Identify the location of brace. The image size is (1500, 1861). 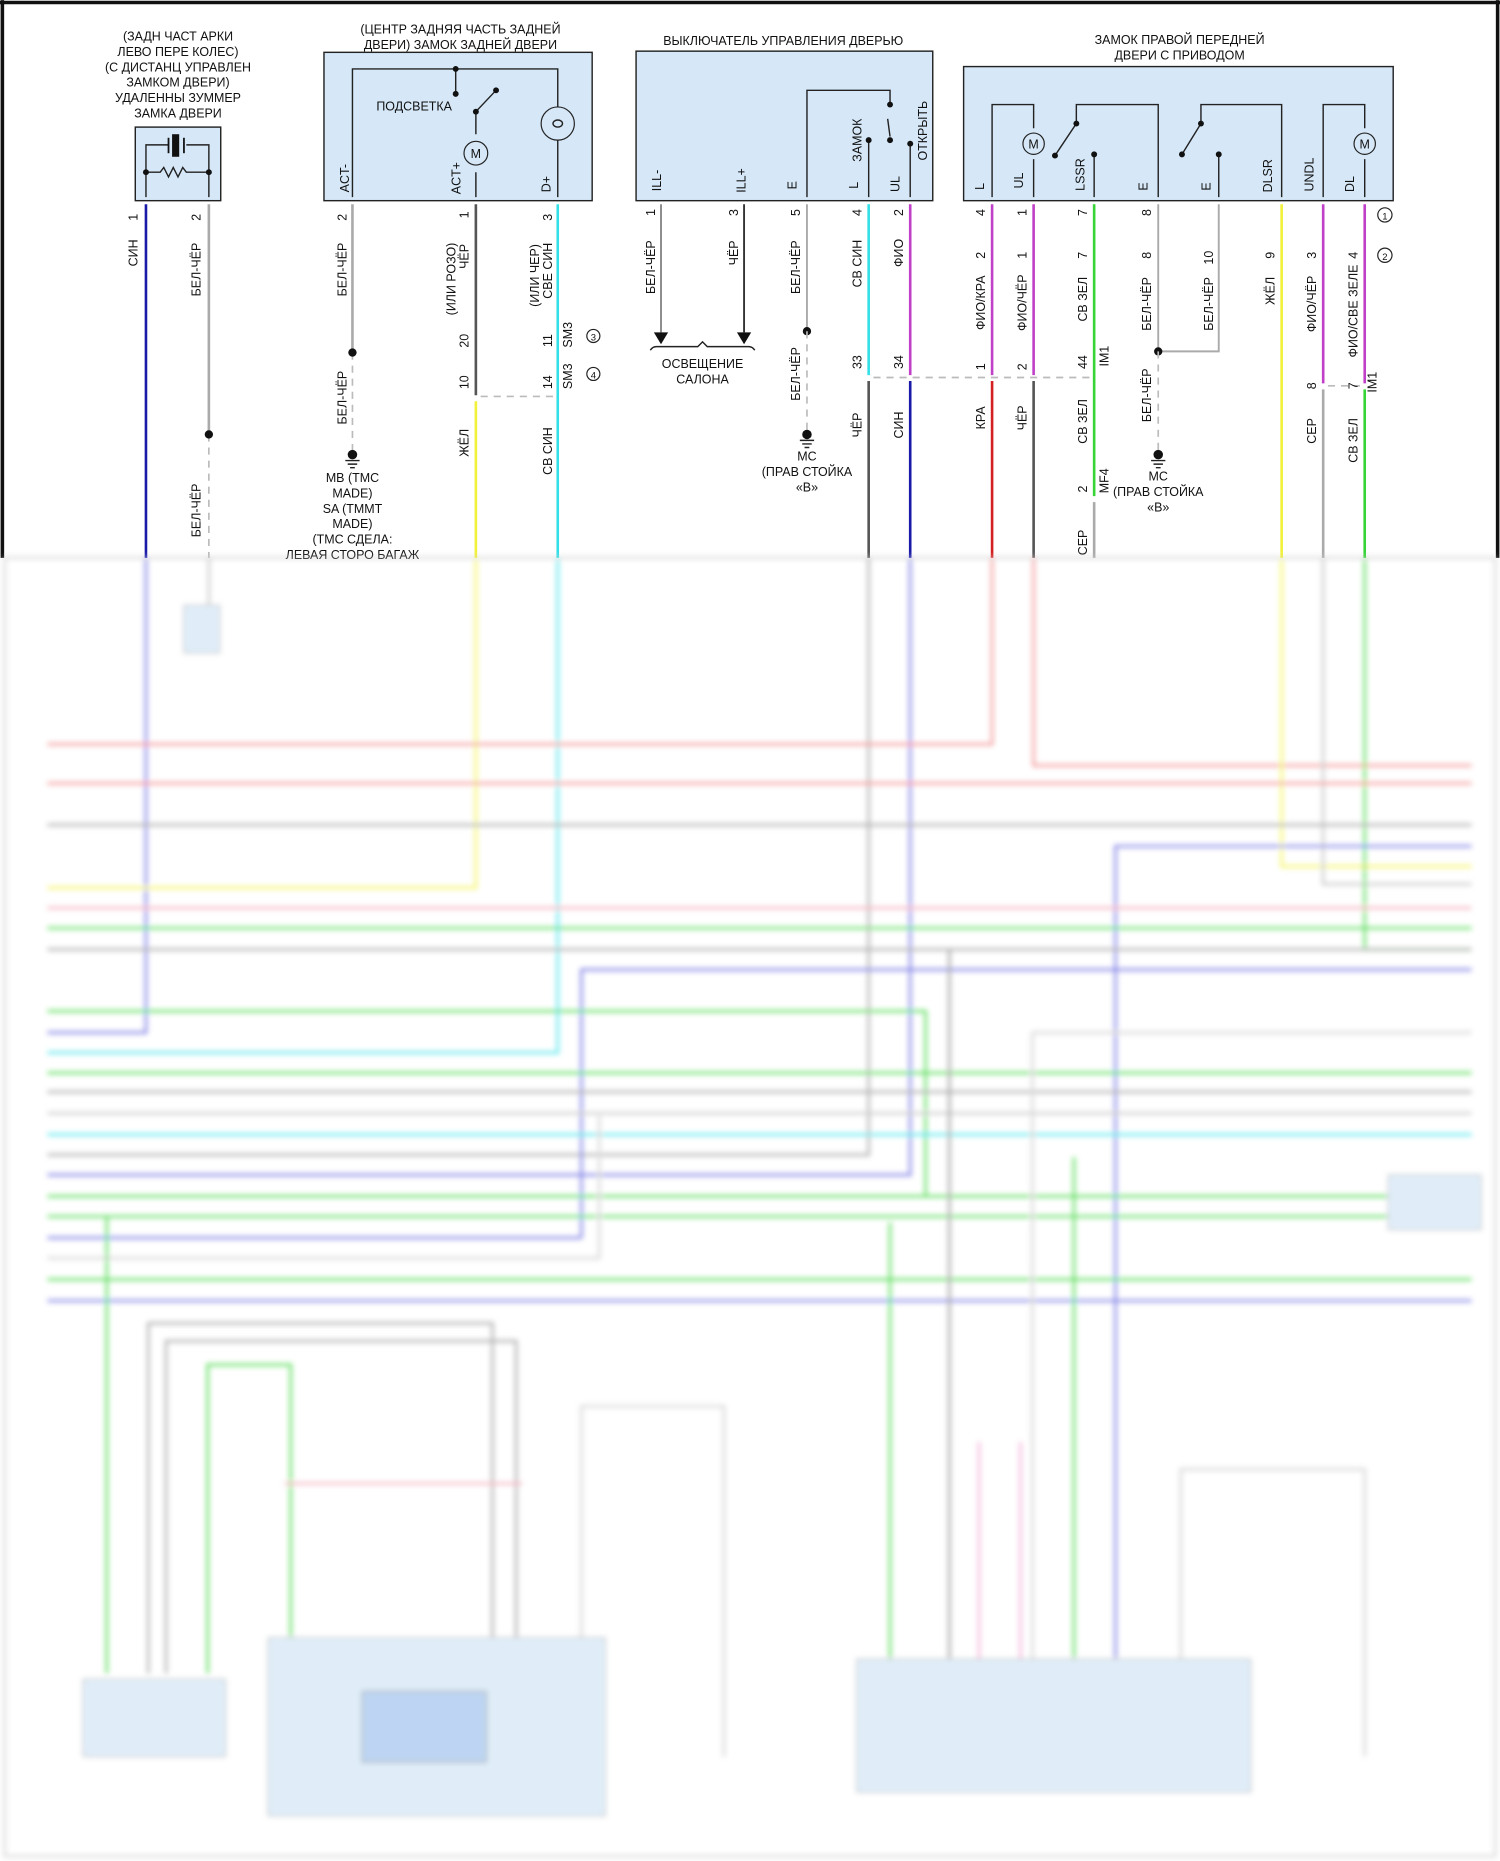
(702, 345).